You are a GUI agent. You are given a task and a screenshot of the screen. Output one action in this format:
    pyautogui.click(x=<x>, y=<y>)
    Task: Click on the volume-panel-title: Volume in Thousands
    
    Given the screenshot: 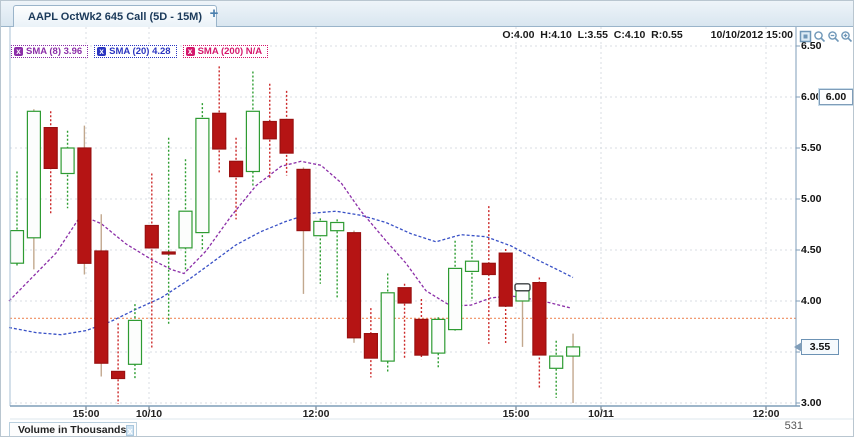 What is the action you would take?
    pyautogui.click(x=72, y=430)
    